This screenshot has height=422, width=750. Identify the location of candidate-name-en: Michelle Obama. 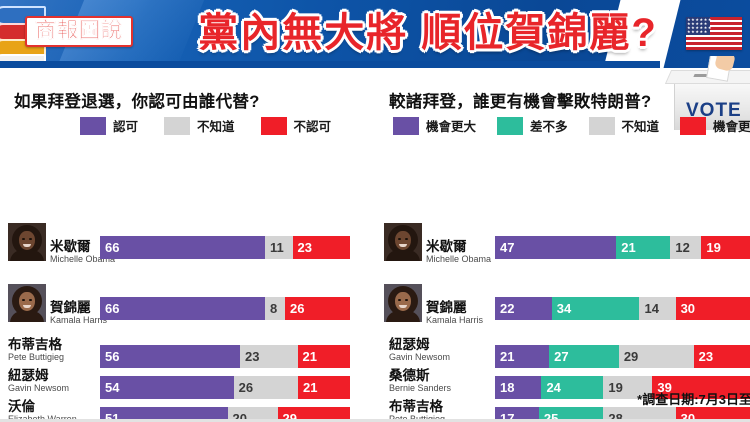
(459, 259).